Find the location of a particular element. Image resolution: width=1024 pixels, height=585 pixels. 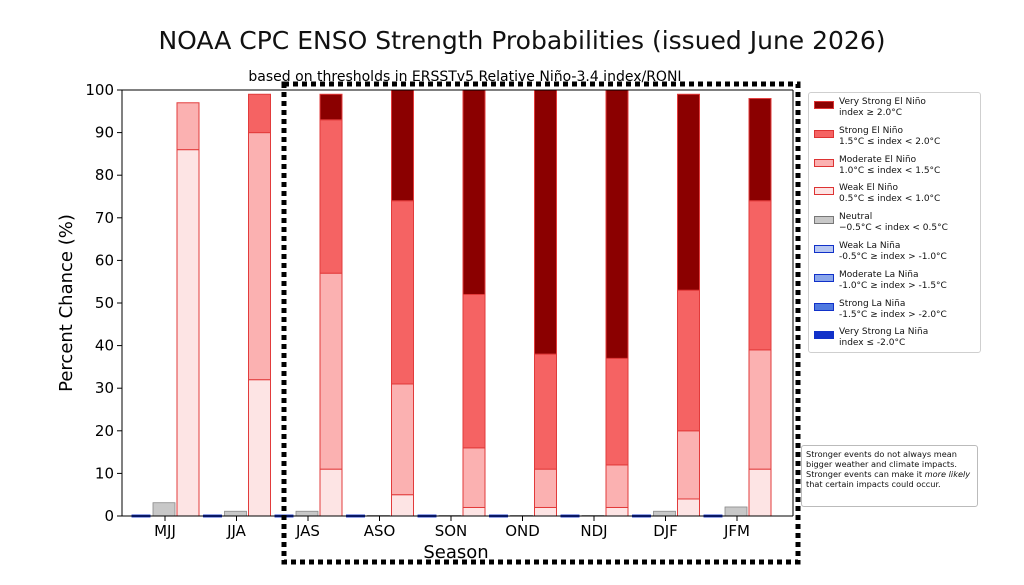

bar-strong-el-ni-o-aso is located at coordinates (402, 292).